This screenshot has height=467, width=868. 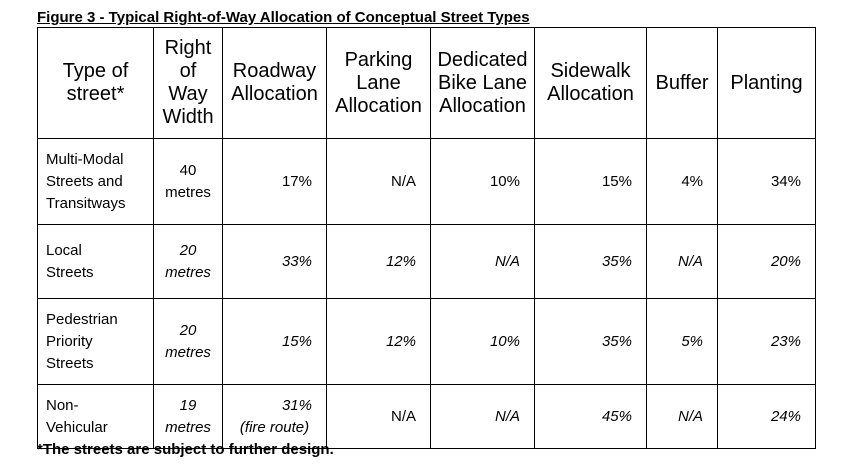 I want to click on header-parking-lane-allocation: Parking Lane Allocation, so click(x=378, y=83).